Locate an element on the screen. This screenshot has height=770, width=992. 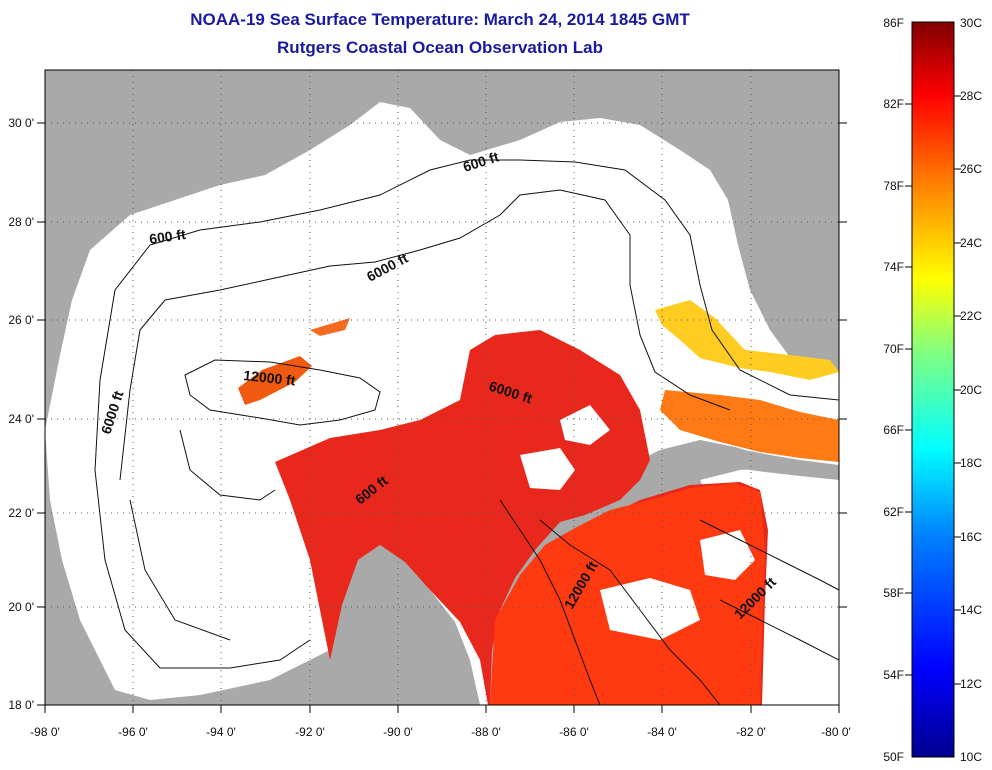
colorbar-f-label: 82F is located at coordinates (893, 104).